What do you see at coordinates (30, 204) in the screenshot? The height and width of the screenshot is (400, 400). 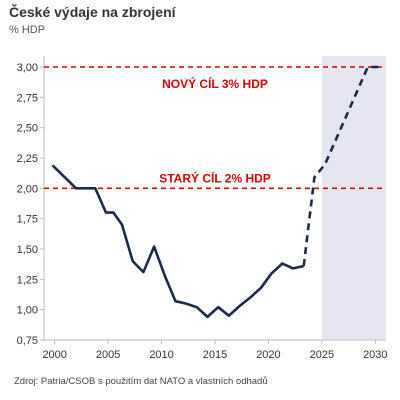 I see `y-axis-ticks: 0,75 1,00 1,25 1,50 1,75 2,00 2,25 2,50 2,75 3,00` at bounding box center [30, 204].